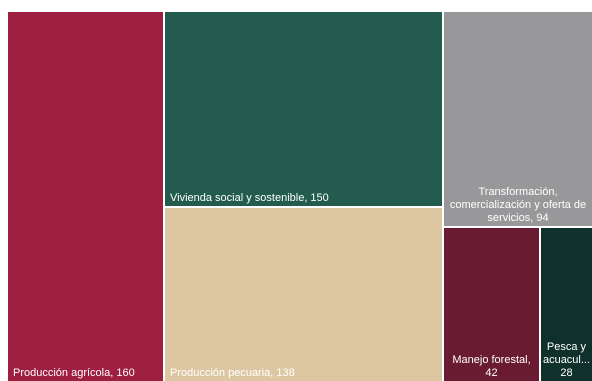 The height and width of the screenshot is (381, 592). Describe the element at coordinates (518, 192) in the screenshot. I see `label-line: Transformación,` at that location.